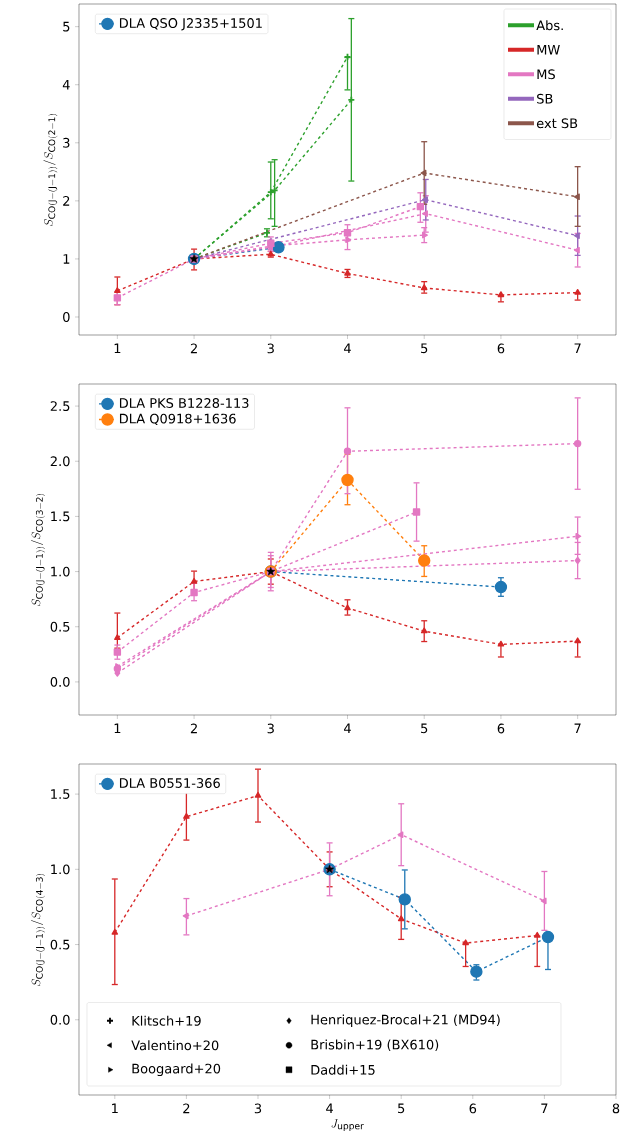 This screenshot has width=624, height=1147. What do you see at coordinates (66, 26) in the screenshot?
I see `y-tick-label: 5` at bounding box center [66, 26].